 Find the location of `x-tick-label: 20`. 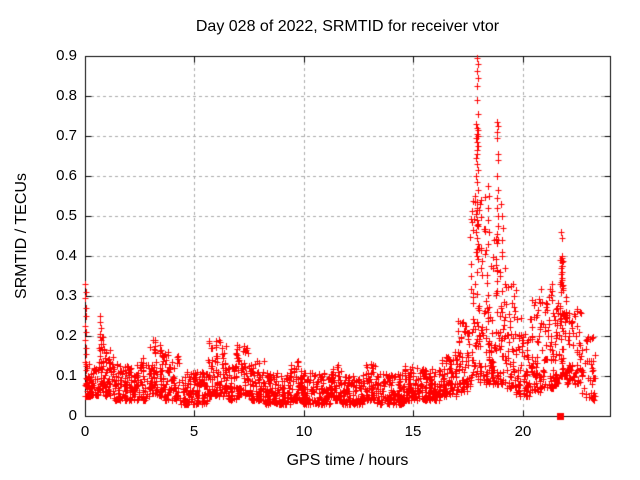

x-tick-label: 20 is located at coordinates (523, 431).